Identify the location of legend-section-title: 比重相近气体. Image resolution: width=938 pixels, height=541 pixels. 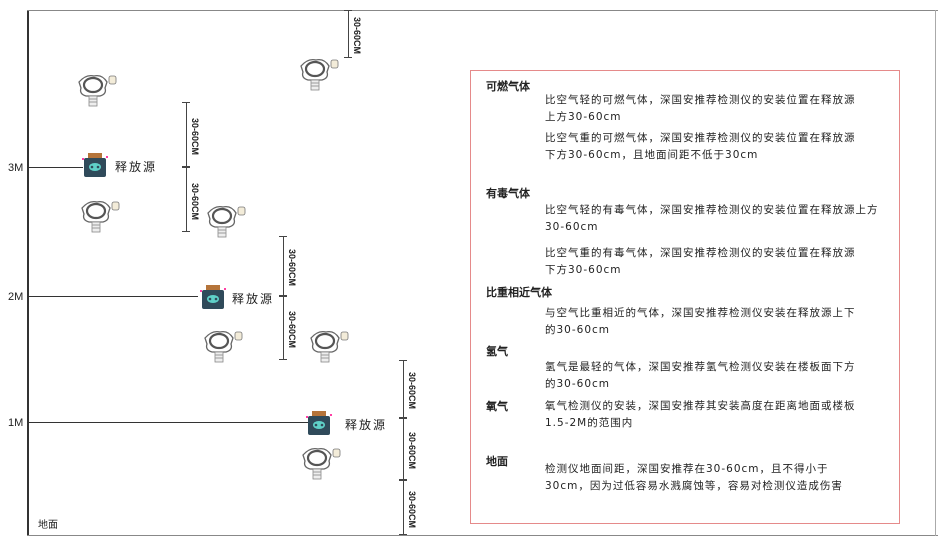
(519, 292).